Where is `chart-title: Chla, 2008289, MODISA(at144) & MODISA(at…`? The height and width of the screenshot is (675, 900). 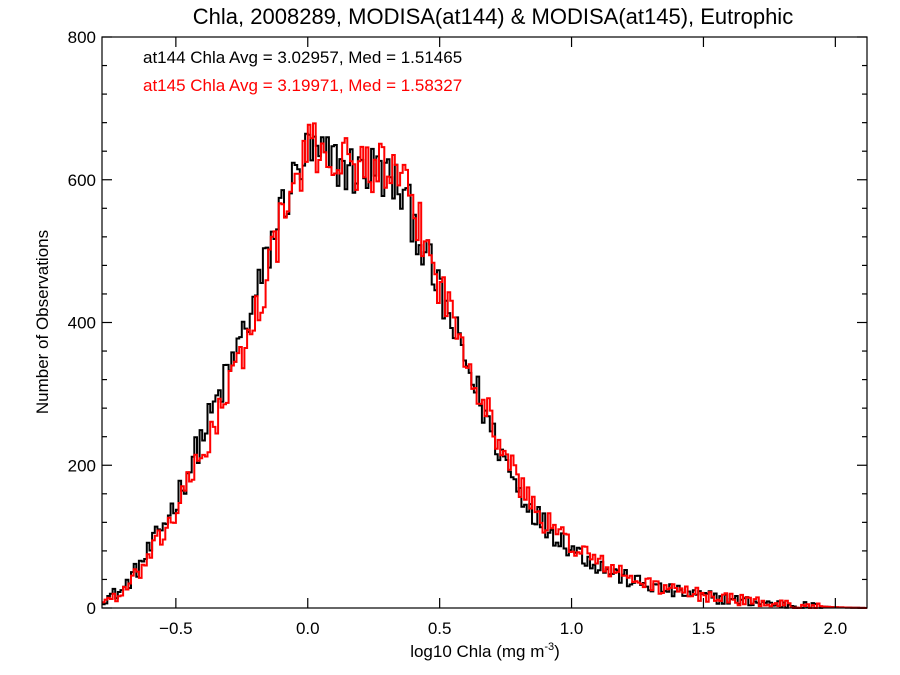 chart-title: Chla, 2008289, MODISA(at144) & MODISA(at… is located at coordinates (493, 16).